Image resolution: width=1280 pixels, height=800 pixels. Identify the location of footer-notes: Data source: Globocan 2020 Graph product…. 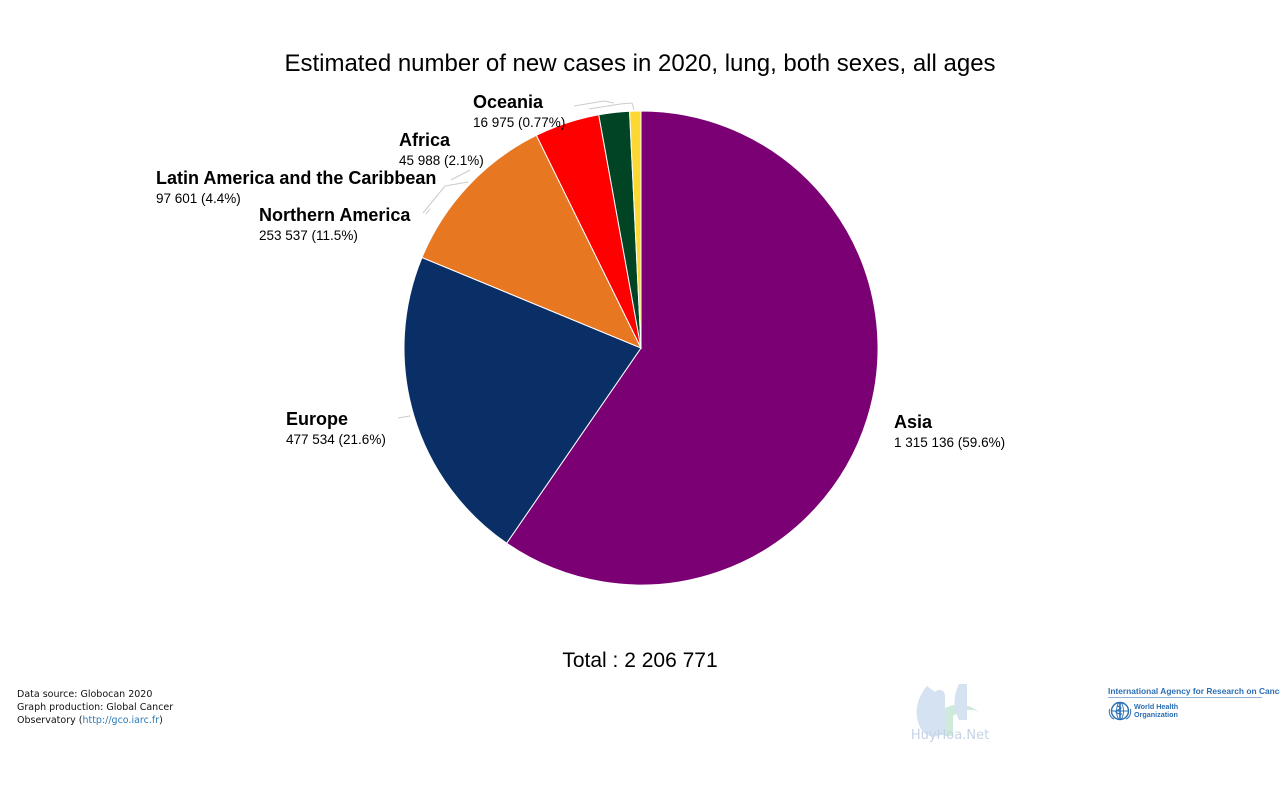
(95, 707).